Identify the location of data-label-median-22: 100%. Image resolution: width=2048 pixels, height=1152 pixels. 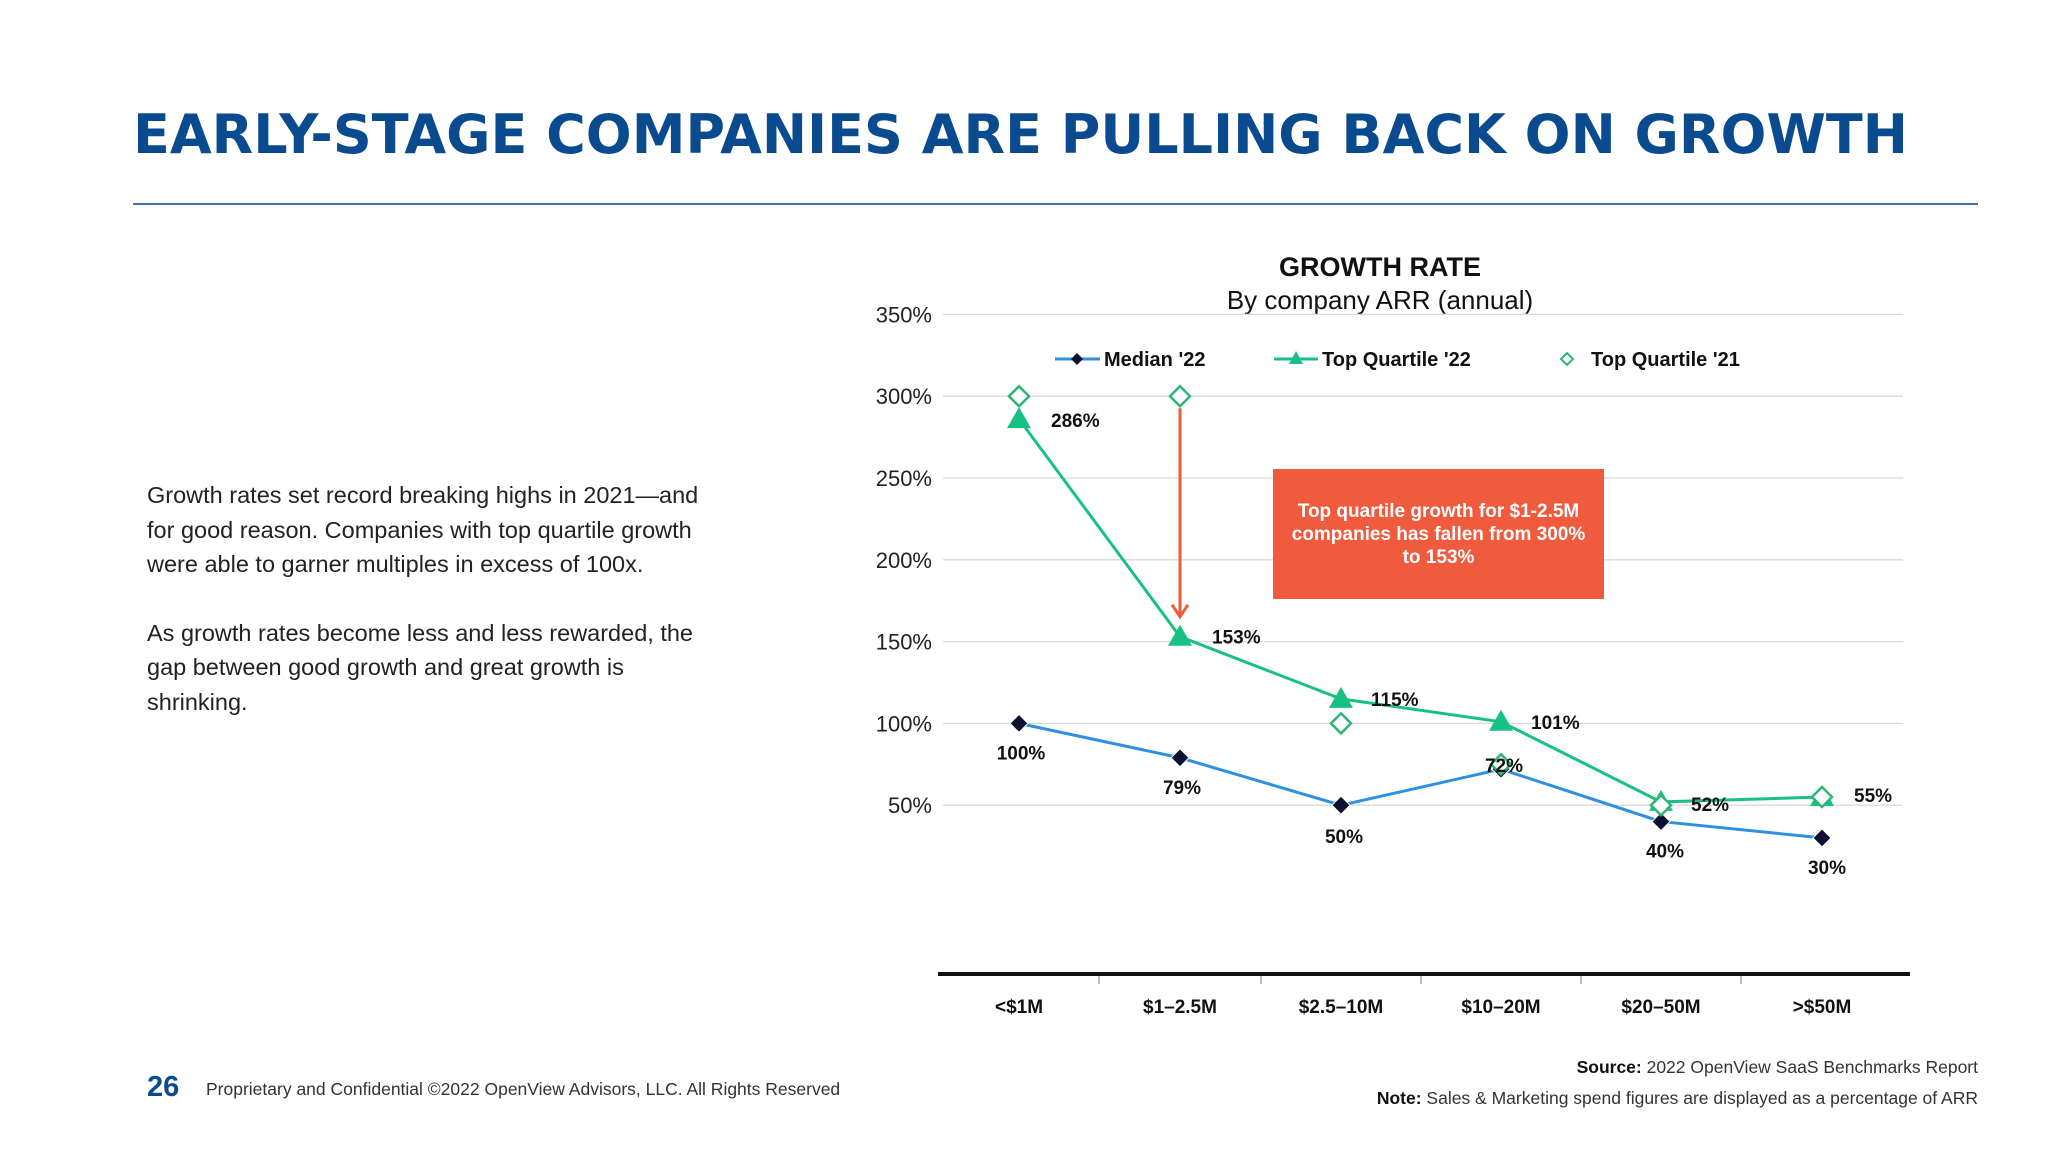
(1021, 753).